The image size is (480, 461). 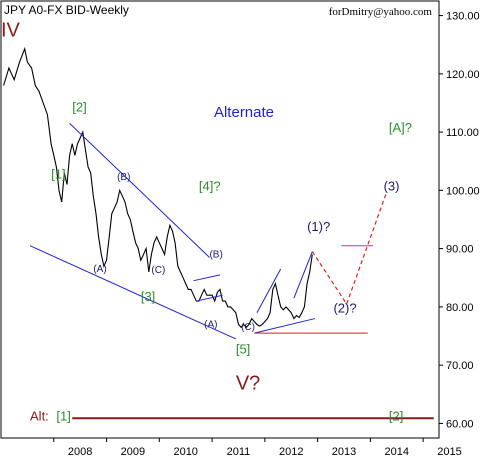 What do you see at coordinates (460, 424) in the screenshot?
I see `y-tick-label: 60.00` at bounding box center [460, 424].